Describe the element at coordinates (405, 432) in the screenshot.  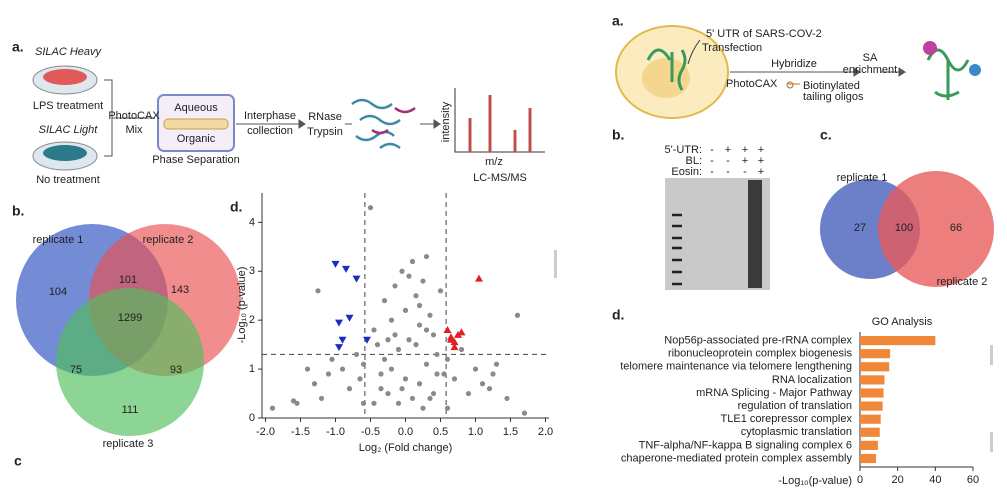
I see `x-tick-label: 0.0` at that location.